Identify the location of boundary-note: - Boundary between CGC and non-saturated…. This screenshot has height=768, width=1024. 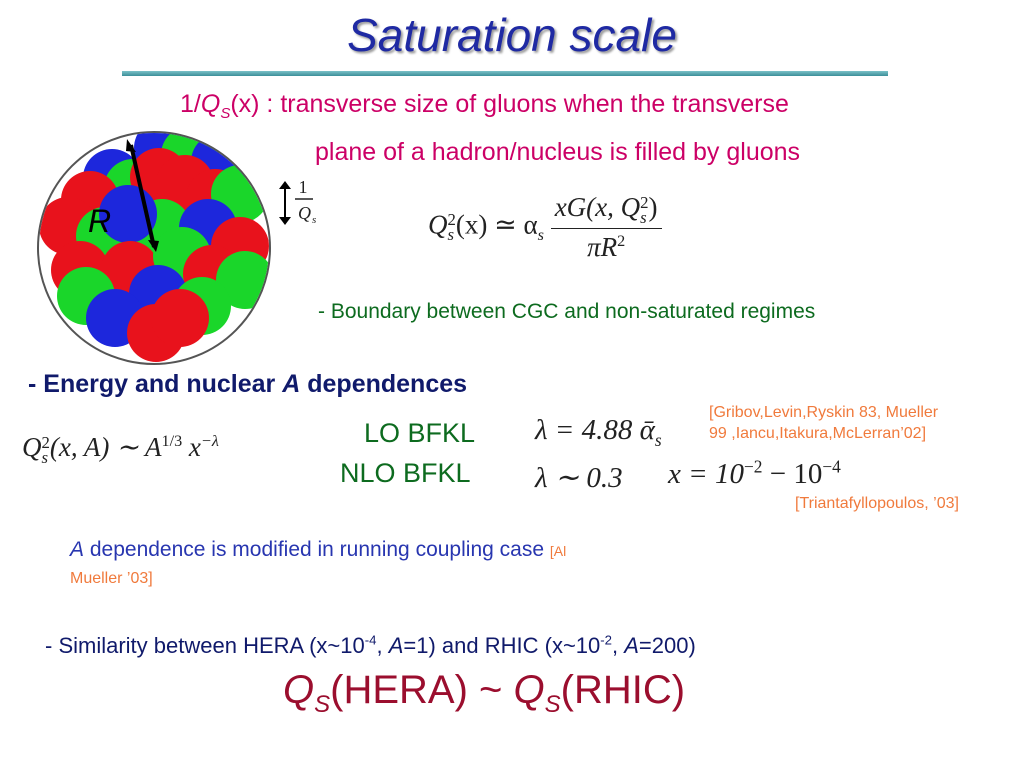
(567, 311).